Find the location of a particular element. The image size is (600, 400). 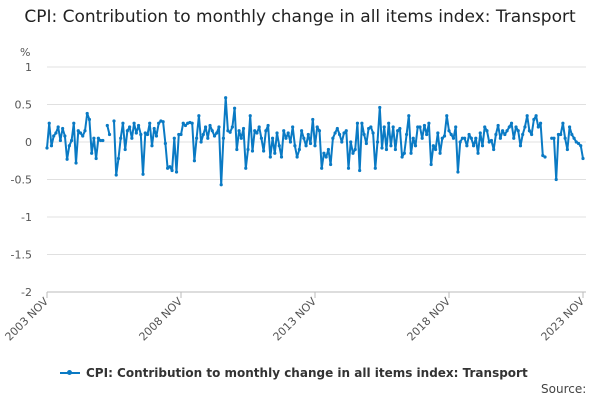

x-tick-label: 2003 NOV is located at coordinates (27, 319).